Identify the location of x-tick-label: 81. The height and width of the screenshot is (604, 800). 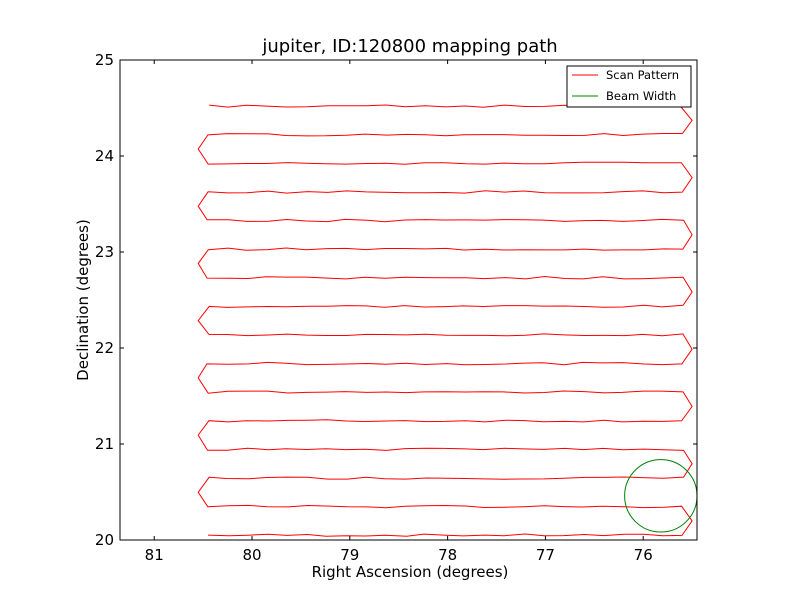
(154, 555).